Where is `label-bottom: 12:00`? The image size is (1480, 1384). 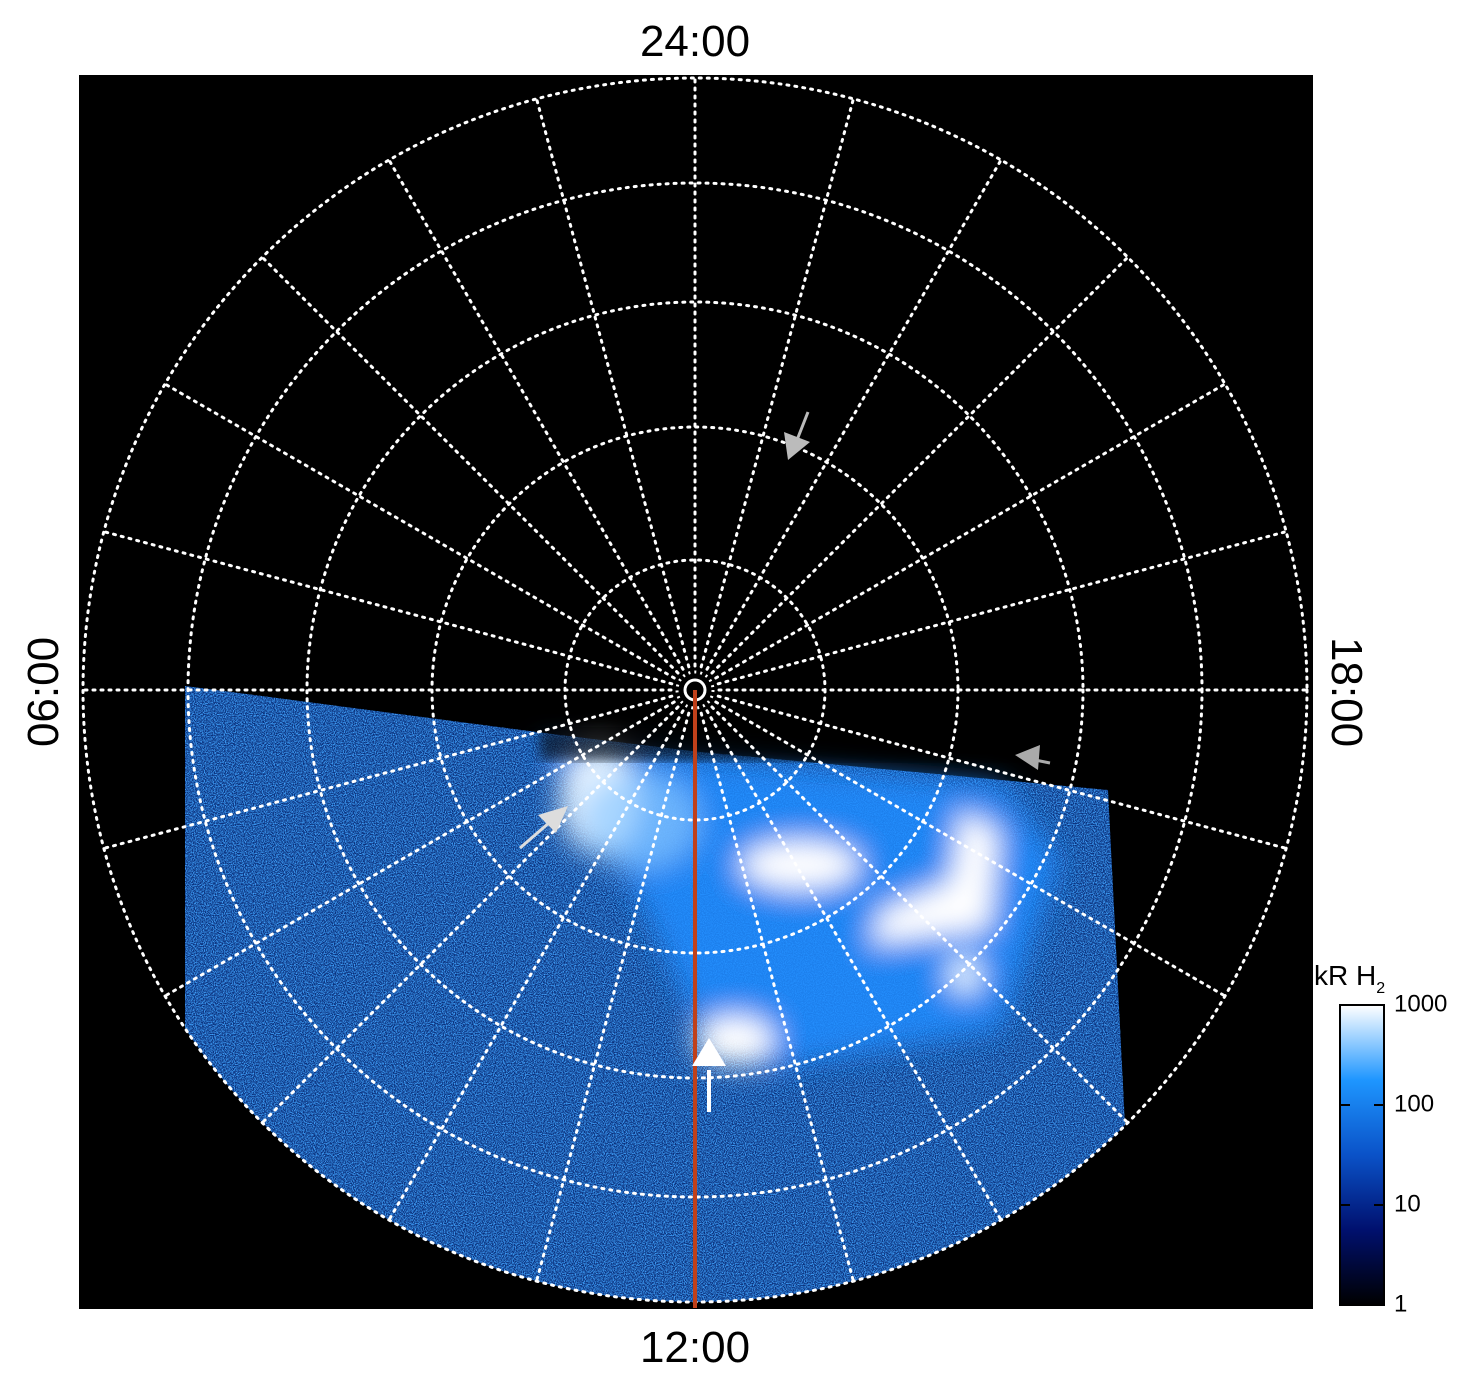 label-bottom: 12:00 is located at coordinates (695, 1347).